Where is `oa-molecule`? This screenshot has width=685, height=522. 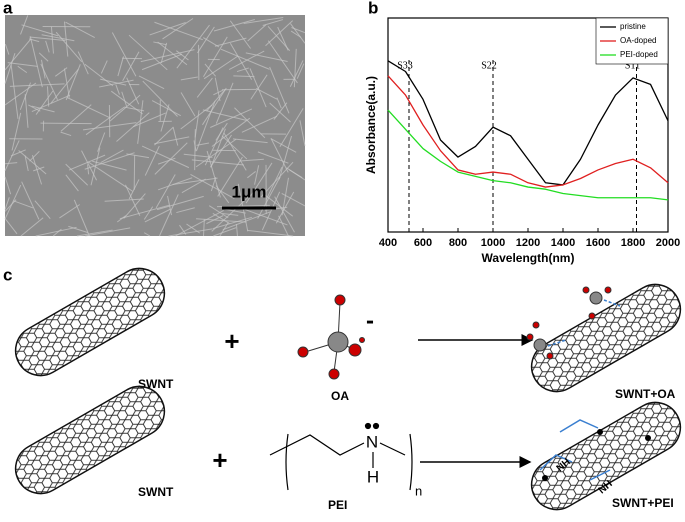 oa-molecule is located at coordinates (331, 337).